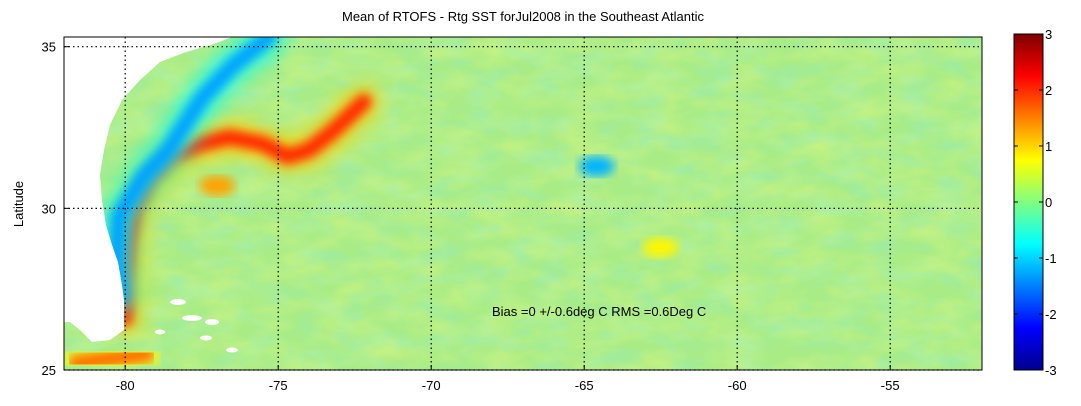 Image resolution: width=1081 pixels, height=406 pixels. I want to click on x-tick-label: -70, so click(431, 385).